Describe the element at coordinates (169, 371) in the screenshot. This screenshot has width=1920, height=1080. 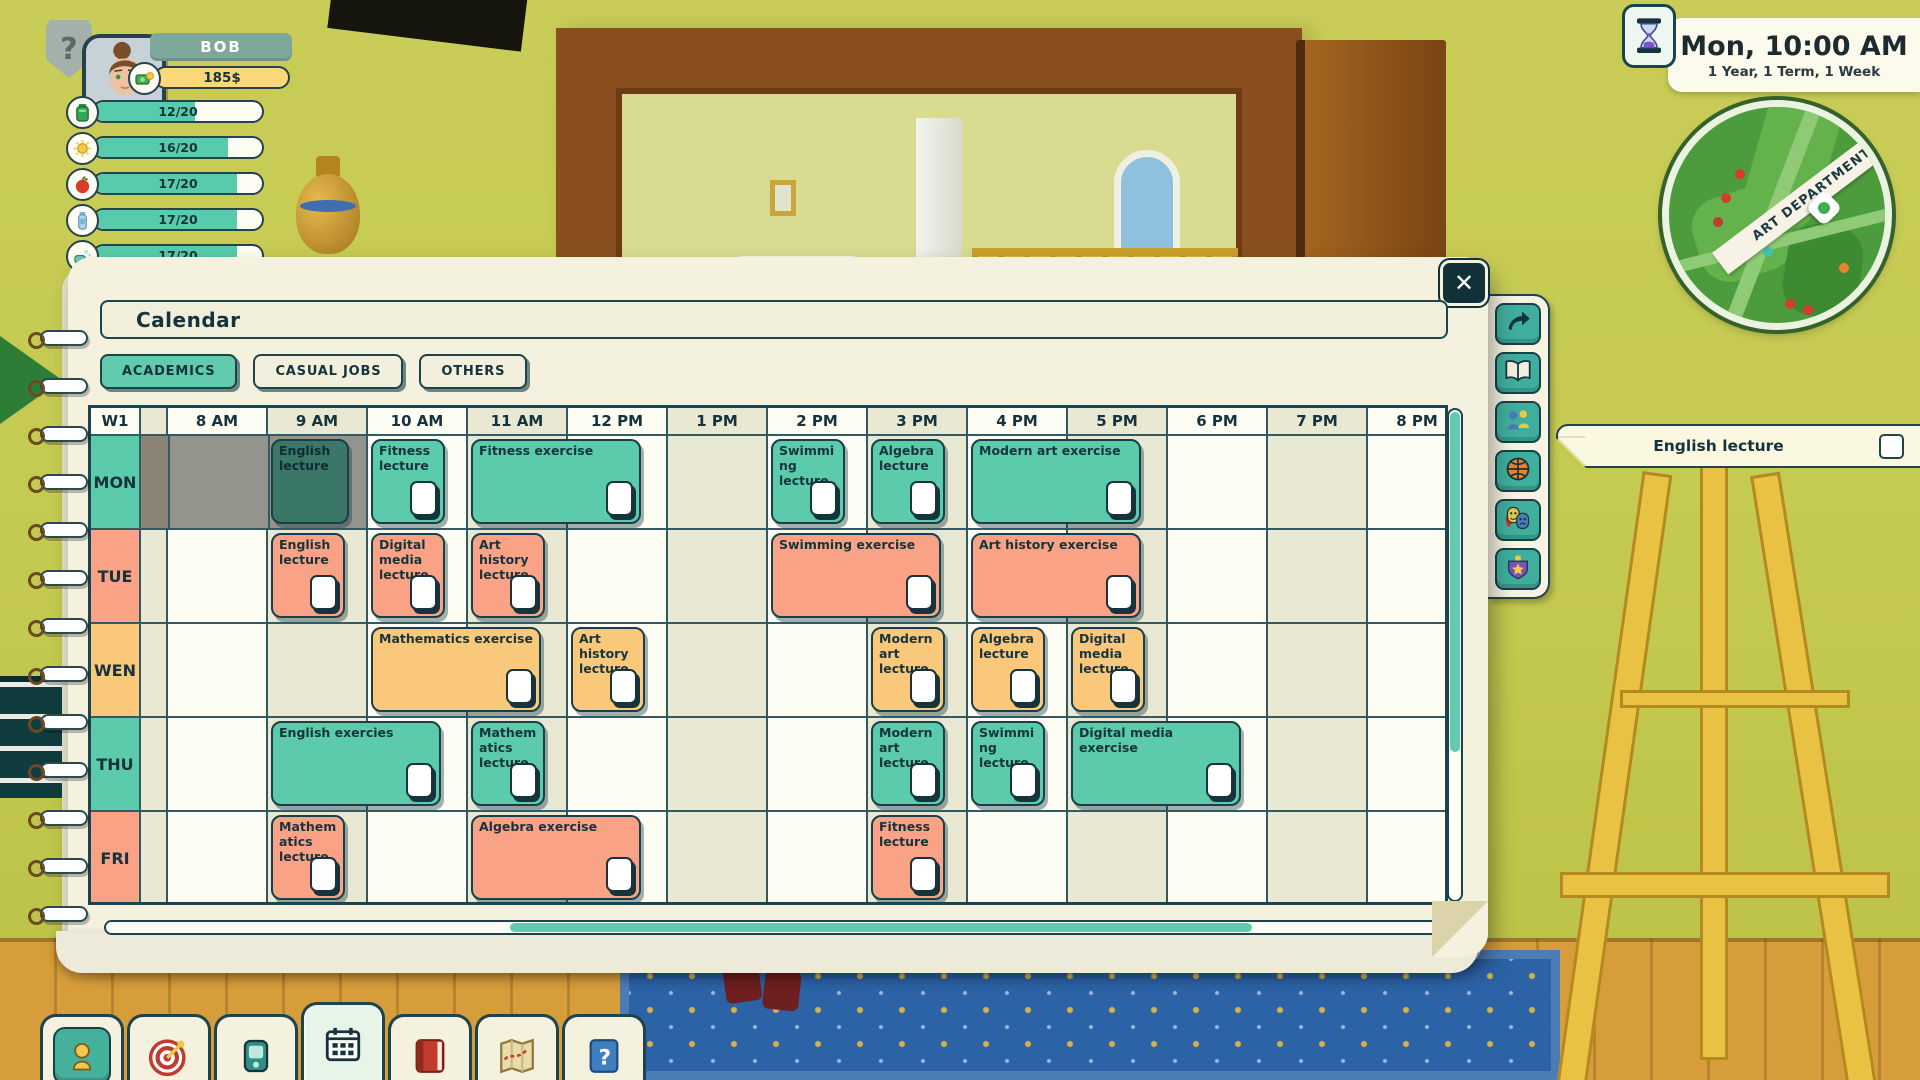
I see `tab-academics: ACADEMICS` at that location.